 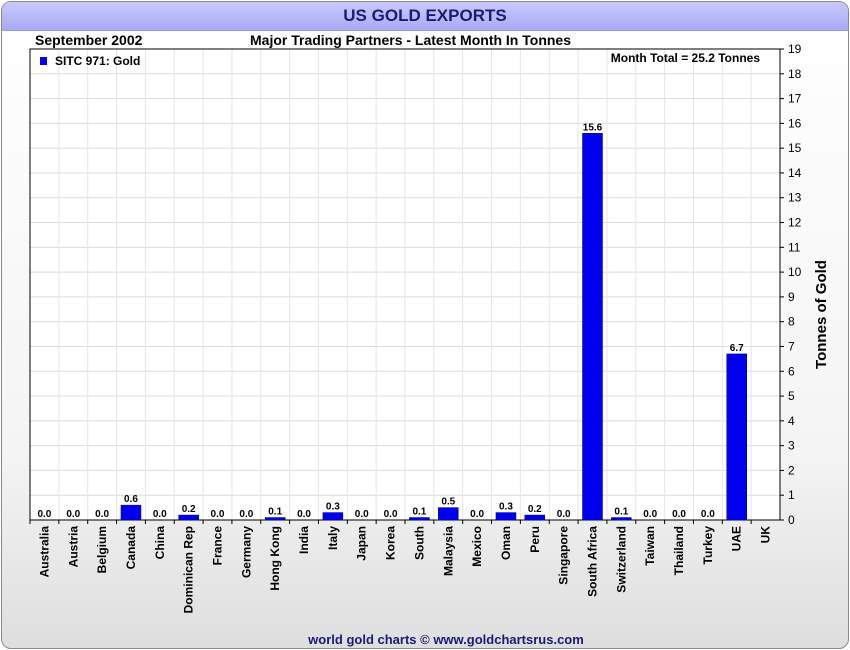 What do you see at coordinates (448, 514) in the screenshot?
I see `bar-malaysia` at bounding box center [448, 514].